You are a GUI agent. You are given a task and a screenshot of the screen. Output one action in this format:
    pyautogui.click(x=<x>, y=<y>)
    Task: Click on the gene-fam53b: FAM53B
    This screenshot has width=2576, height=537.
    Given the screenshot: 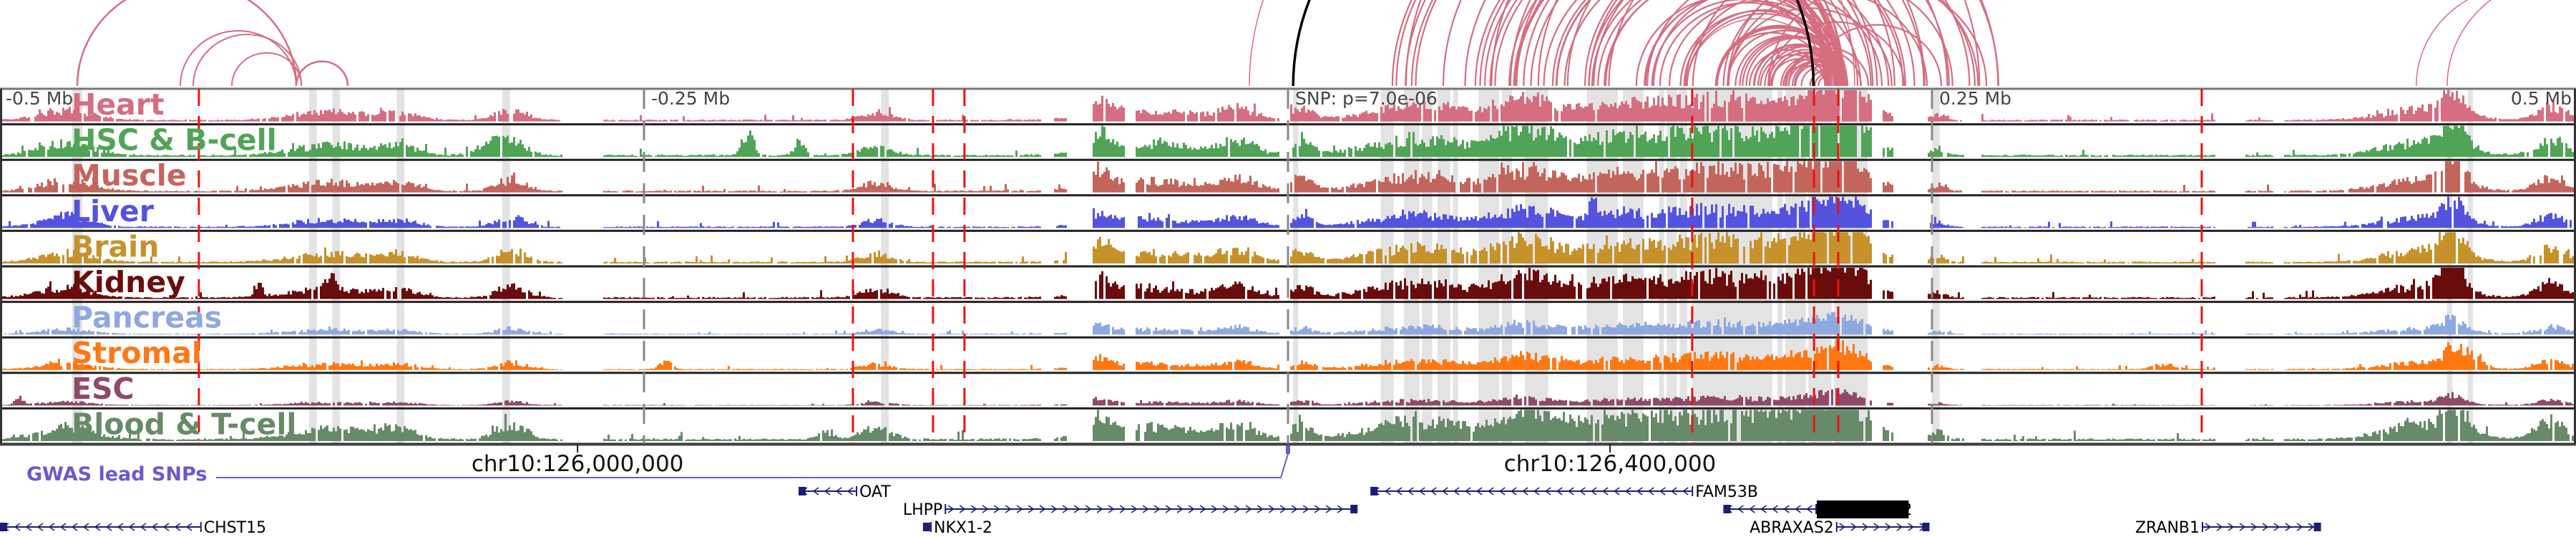 What is the action you would take?
    pyautogui.click(x=1564, y=492)
    